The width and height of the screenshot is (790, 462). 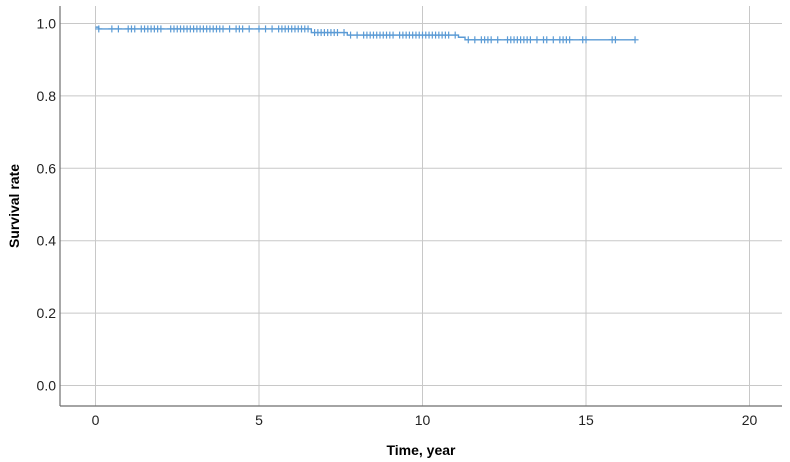 What do you see at coordinates (14, 206) in the screenshot?
I see `y-axis-title: Survival rate` at bounding box center [14, 206].